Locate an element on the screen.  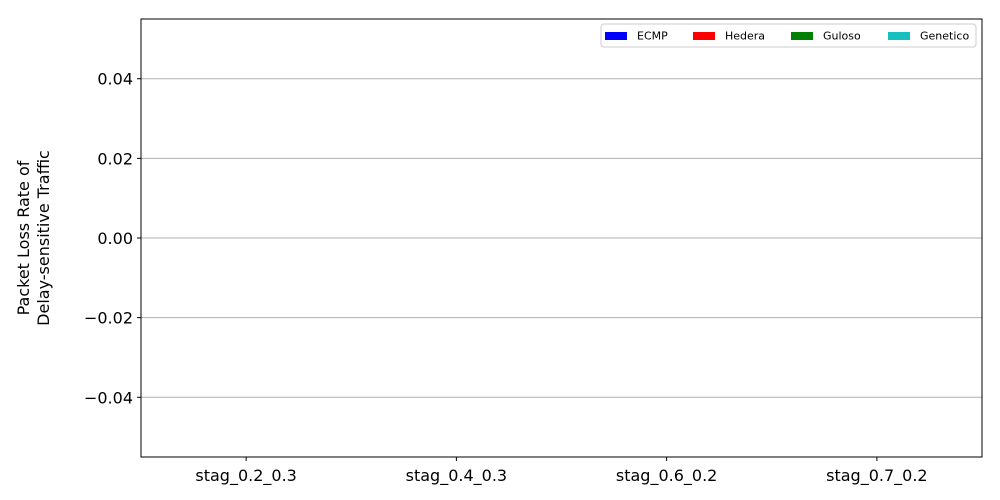
legend-label-genetico: Genetico is located at coordinates (944, 36).